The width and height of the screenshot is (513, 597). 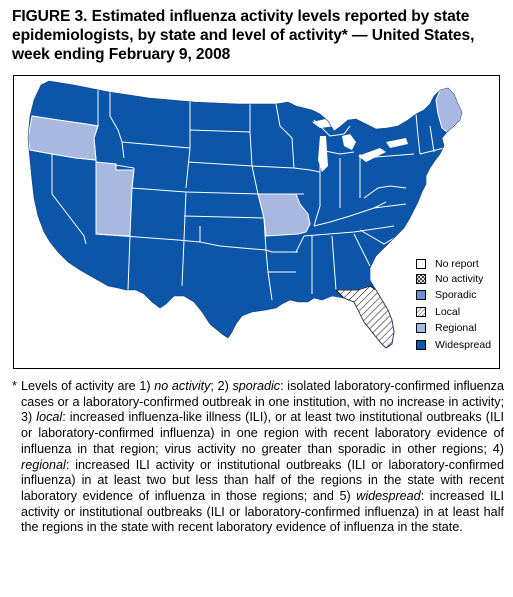 I want to click on state-florida, so click(x=365, y=317).